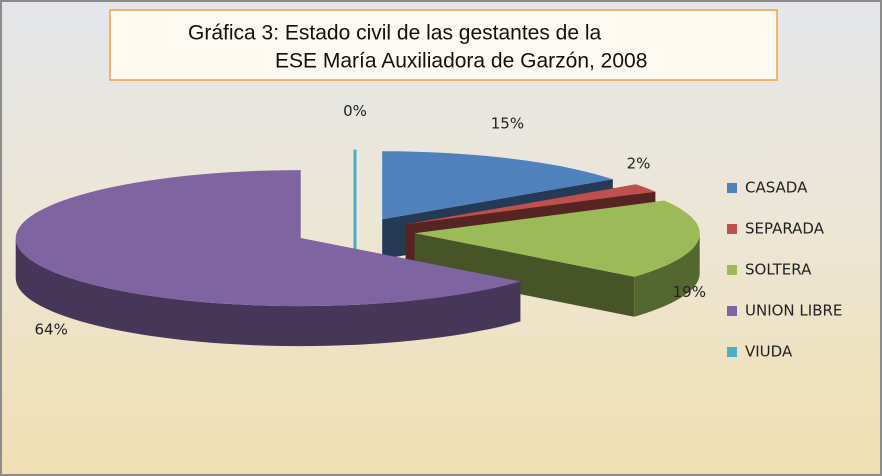  What do you see at coordinates (778, 270) in the screenshot?
I see `legend-label: SOLTERA` at bounding box center [778, 270].